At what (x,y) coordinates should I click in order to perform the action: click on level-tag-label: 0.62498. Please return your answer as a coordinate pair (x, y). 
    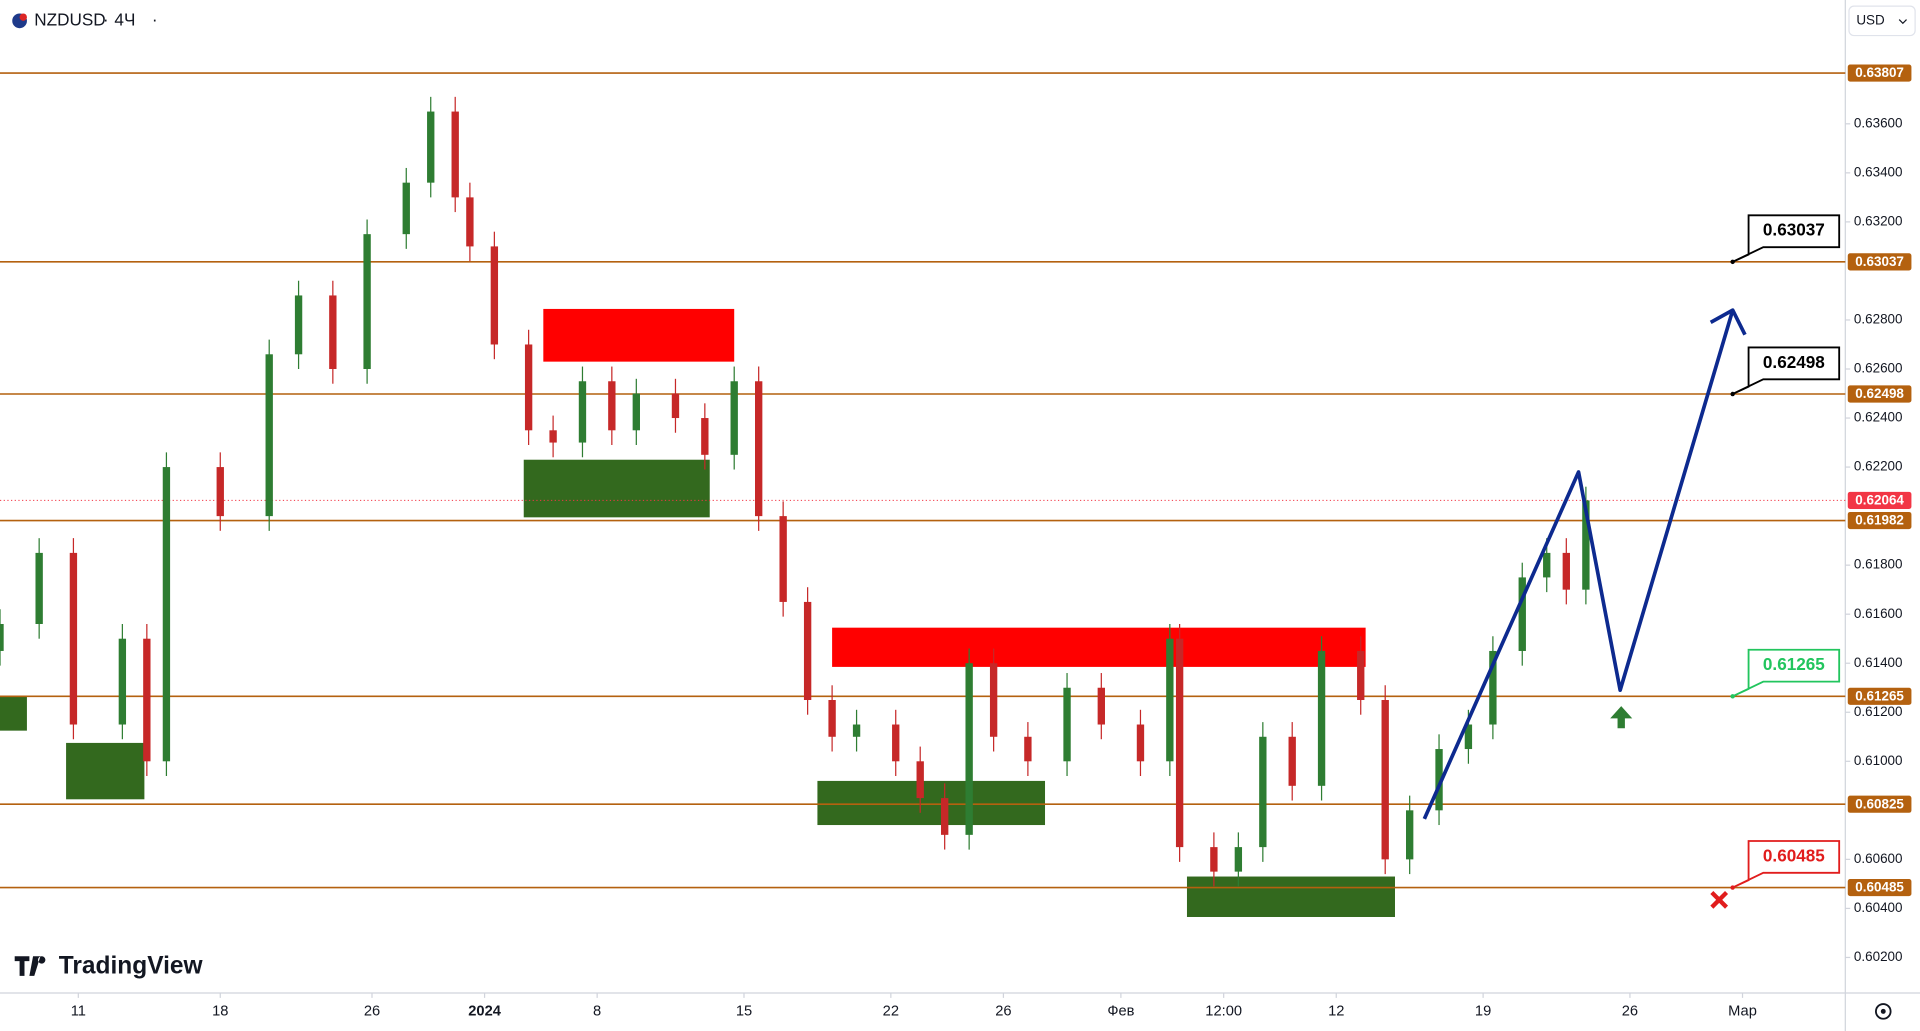
    Looking at the image, I should click on (1879, 393).